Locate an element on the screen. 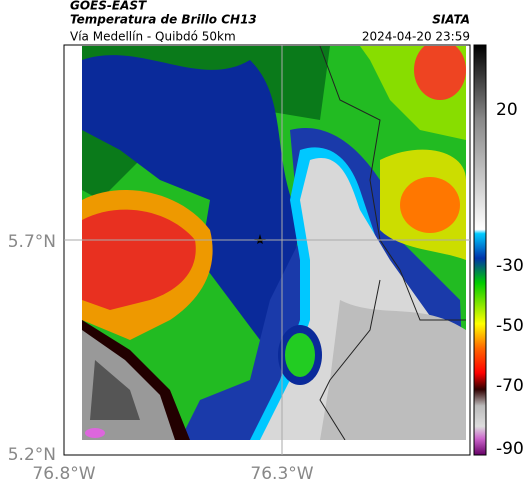 Image resolution: width=526 pixels, height=495 pixels. colorbar-label: 20 is located at coordinates (507, 110).